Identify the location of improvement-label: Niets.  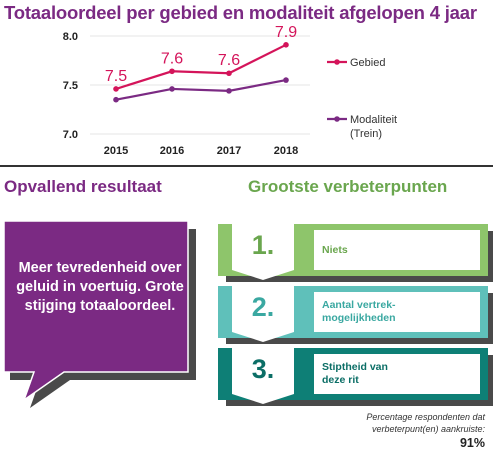
(335, 249).